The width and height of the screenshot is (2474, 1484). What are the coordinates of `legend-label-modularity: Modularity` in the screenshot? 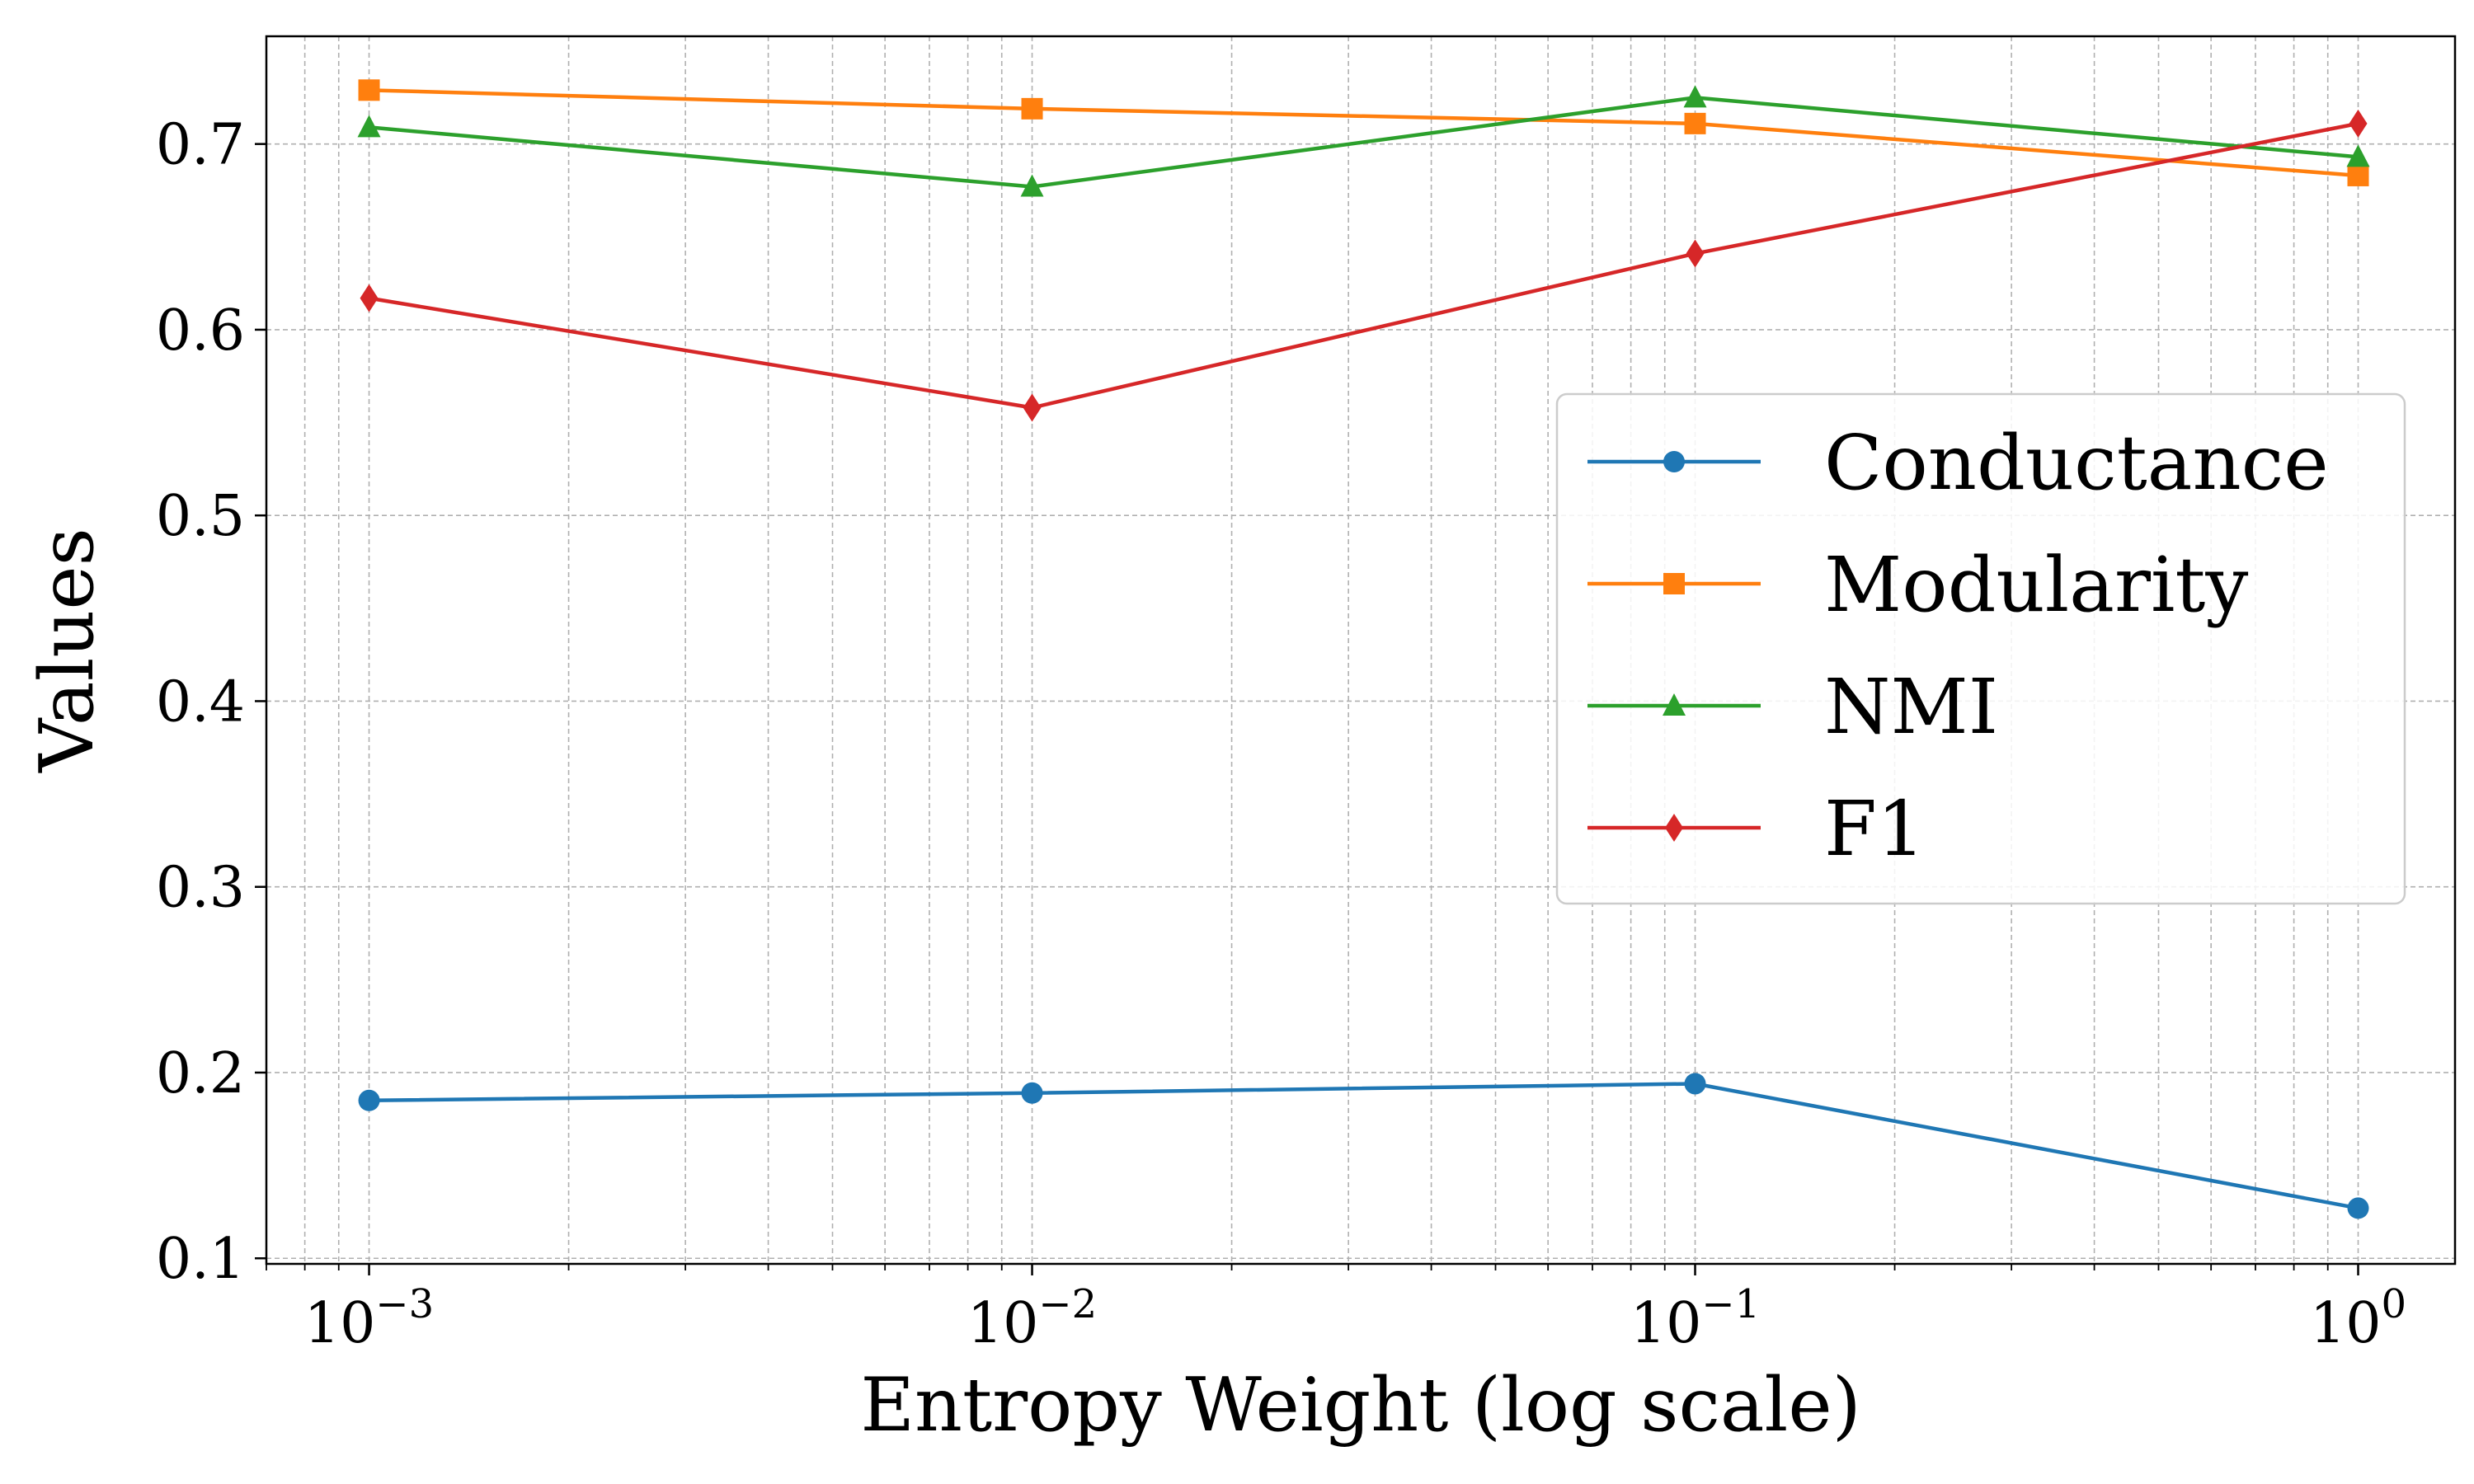 It's located at (2036, 585).